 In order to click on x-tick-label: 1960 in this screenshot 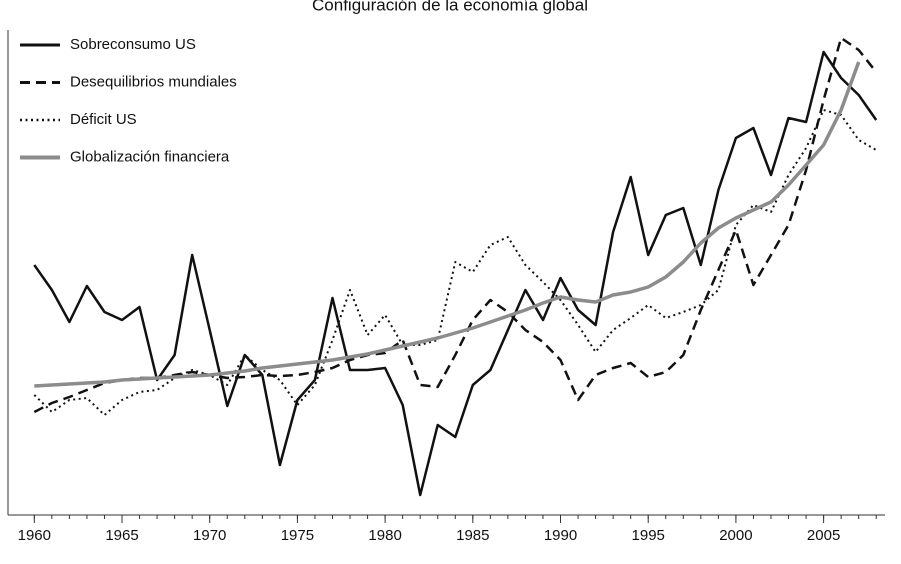, I will do `click(34, 535)`.